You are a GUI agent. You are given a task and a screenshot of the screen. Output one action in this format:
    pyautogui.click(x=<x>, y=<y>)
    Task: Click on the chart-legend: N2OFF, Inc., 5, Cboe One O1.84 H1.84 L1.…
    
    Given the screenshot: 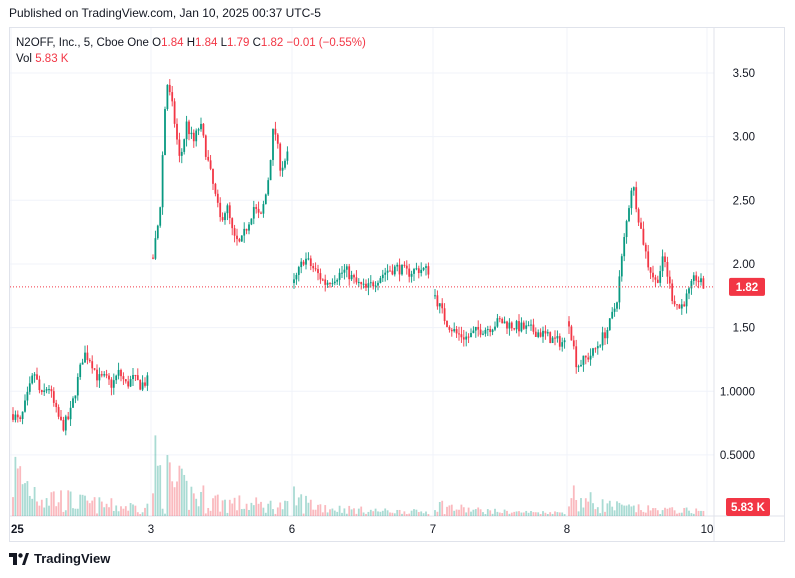 What is the action you would take?
    pyautogui.click(x=191, y=51)
    